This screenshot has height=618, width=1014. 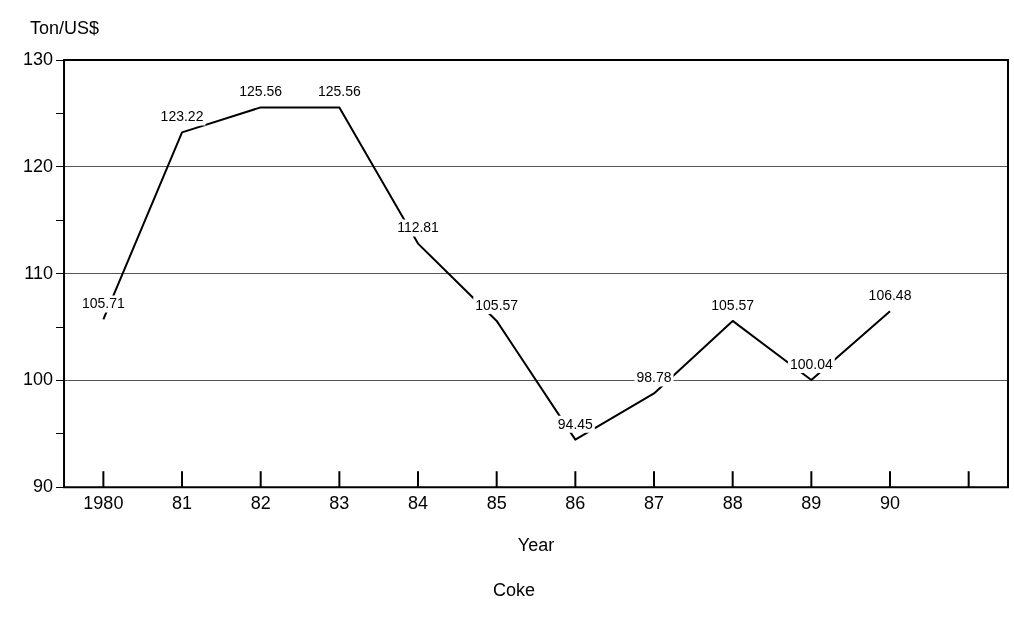 I want to click on data-label: 94.45, so click(x=575, y=423).